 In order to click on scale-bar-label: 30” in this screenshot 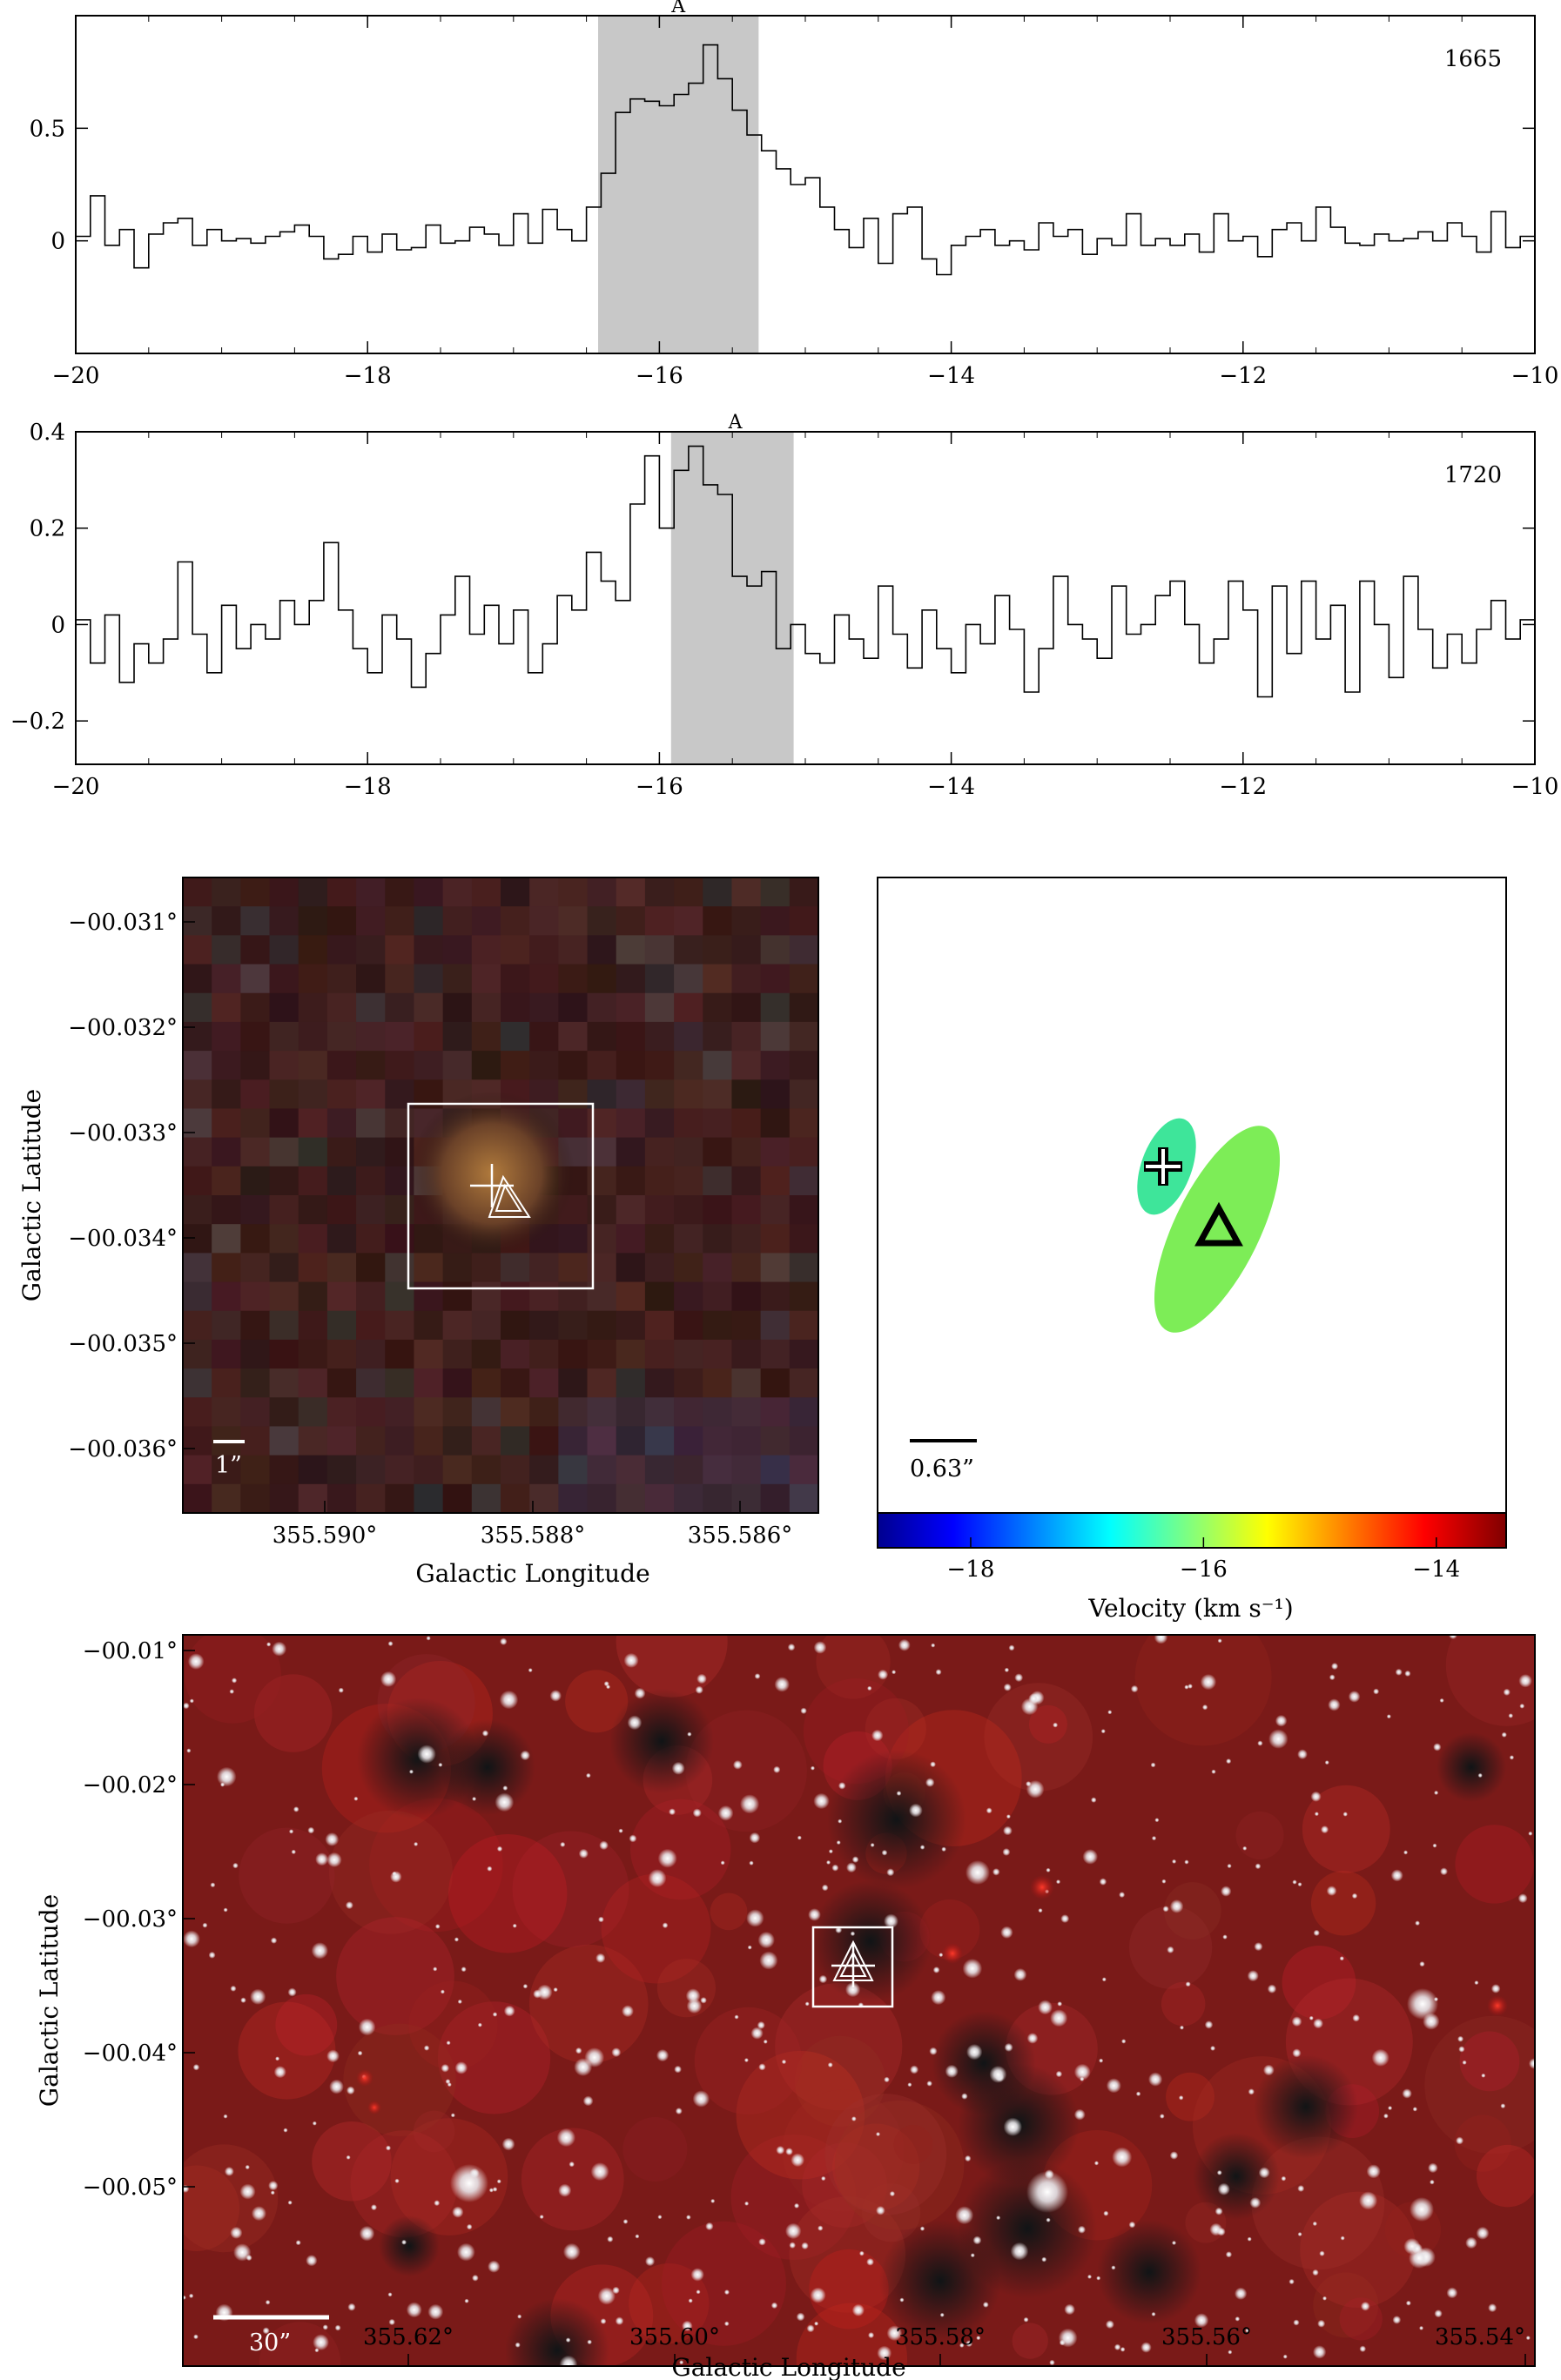, I will do `click(270, 2343)`.